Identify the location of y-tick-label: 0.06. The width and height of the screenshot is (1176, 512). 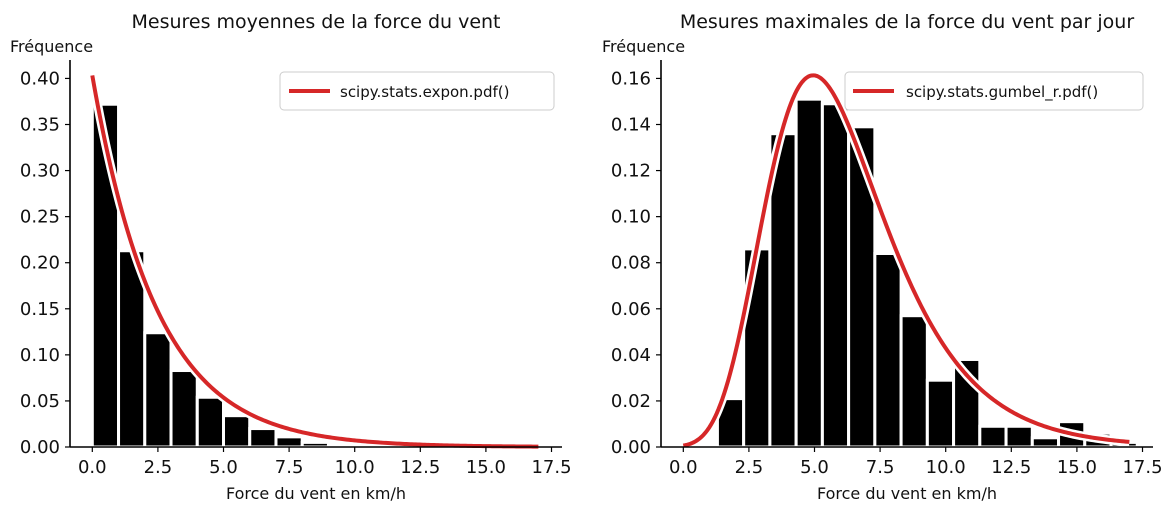
(631, 309).